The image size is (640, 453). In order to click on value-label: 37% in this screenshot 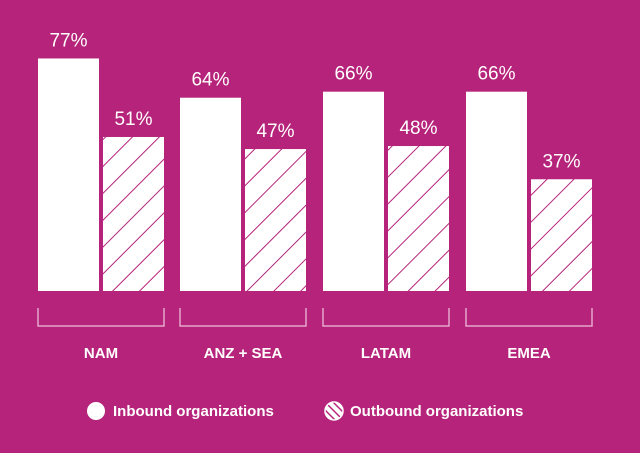, I will do `click(561, 161)`.